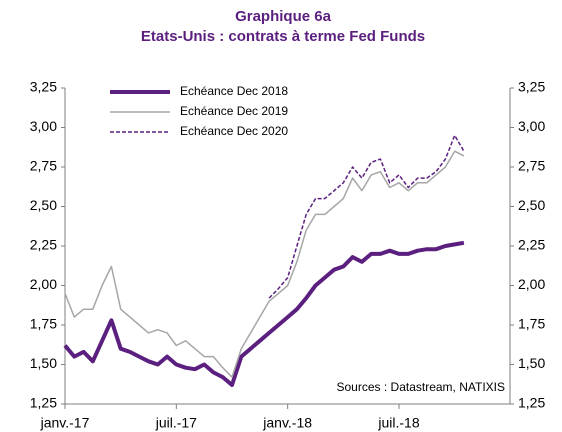 Image resolution: width=562 pixels, height=432 pixels. I want to click on y-tick-label: 3,25, so click(43, 87).